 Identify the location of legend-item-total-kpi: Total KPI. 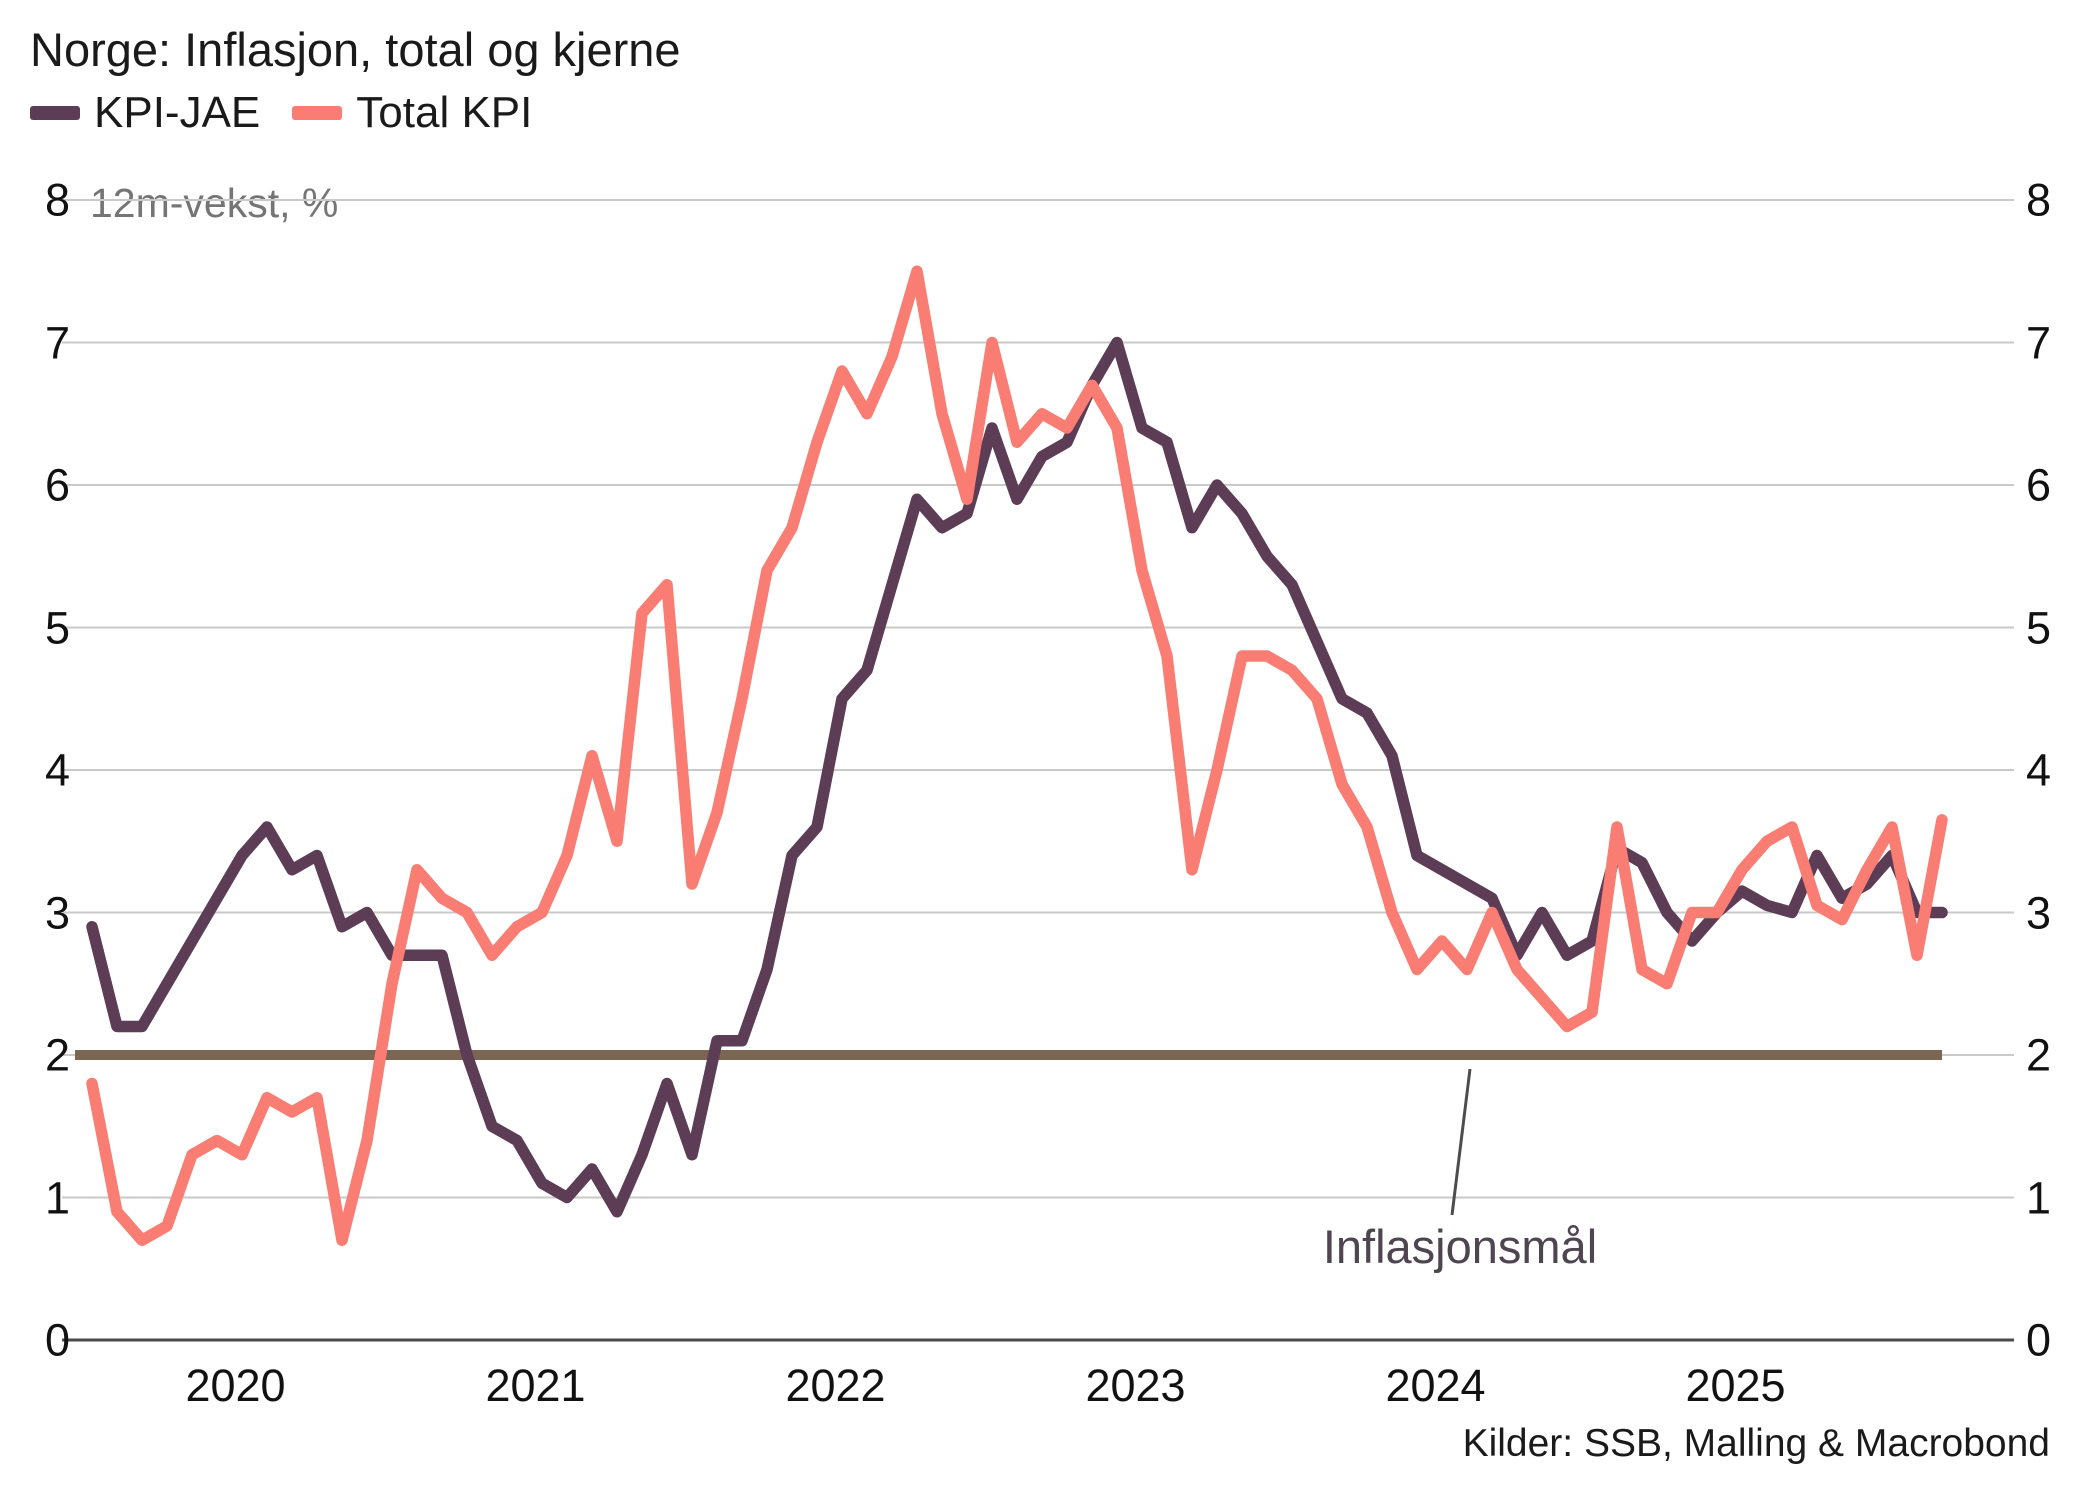
(412, 113).